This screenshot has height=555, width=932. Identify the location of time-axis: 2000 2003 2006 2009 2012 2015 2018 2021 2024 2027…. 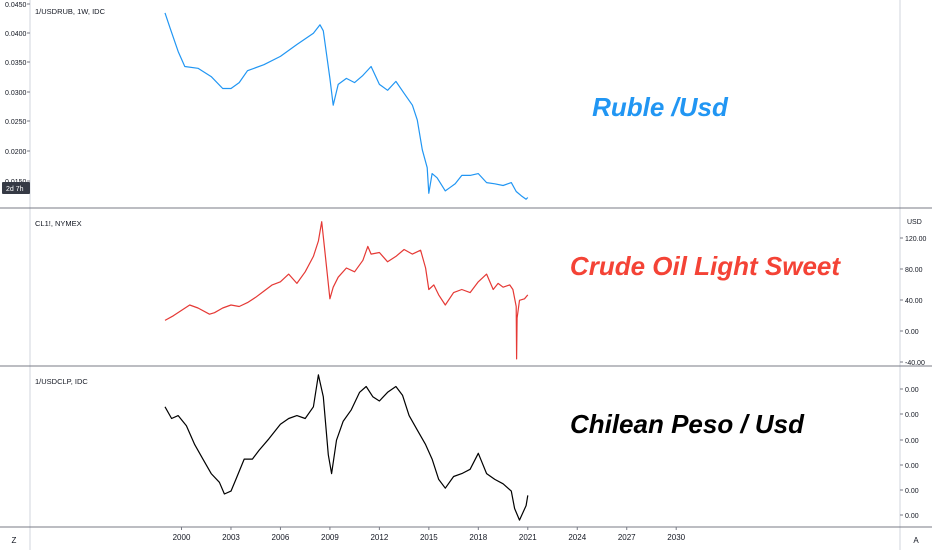
(466, 536).